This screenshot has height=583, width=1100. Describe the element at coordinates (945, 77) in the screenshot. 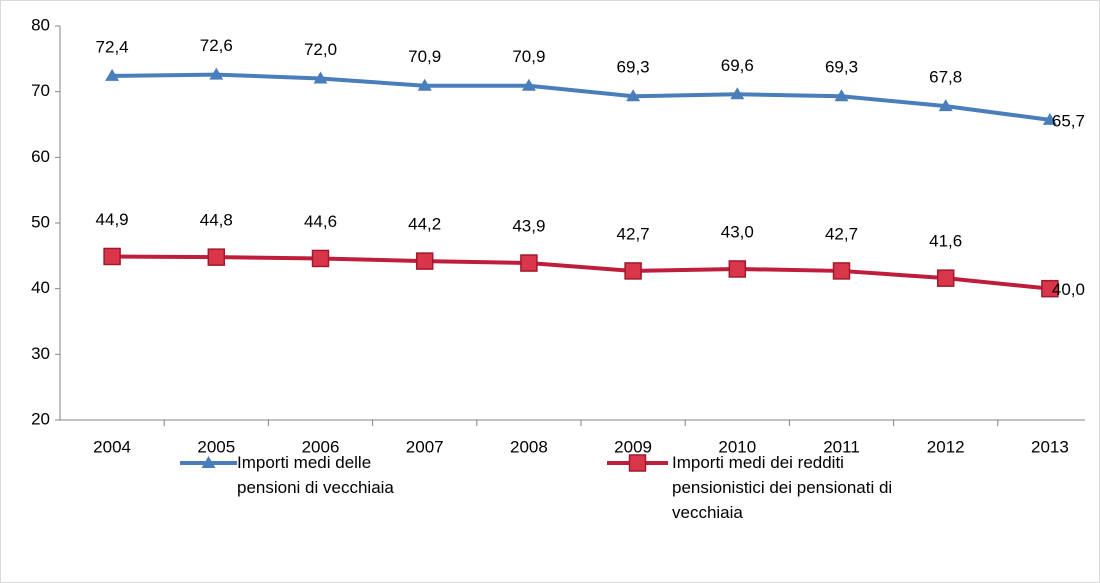

I see `data-label: 67,8` at that location.